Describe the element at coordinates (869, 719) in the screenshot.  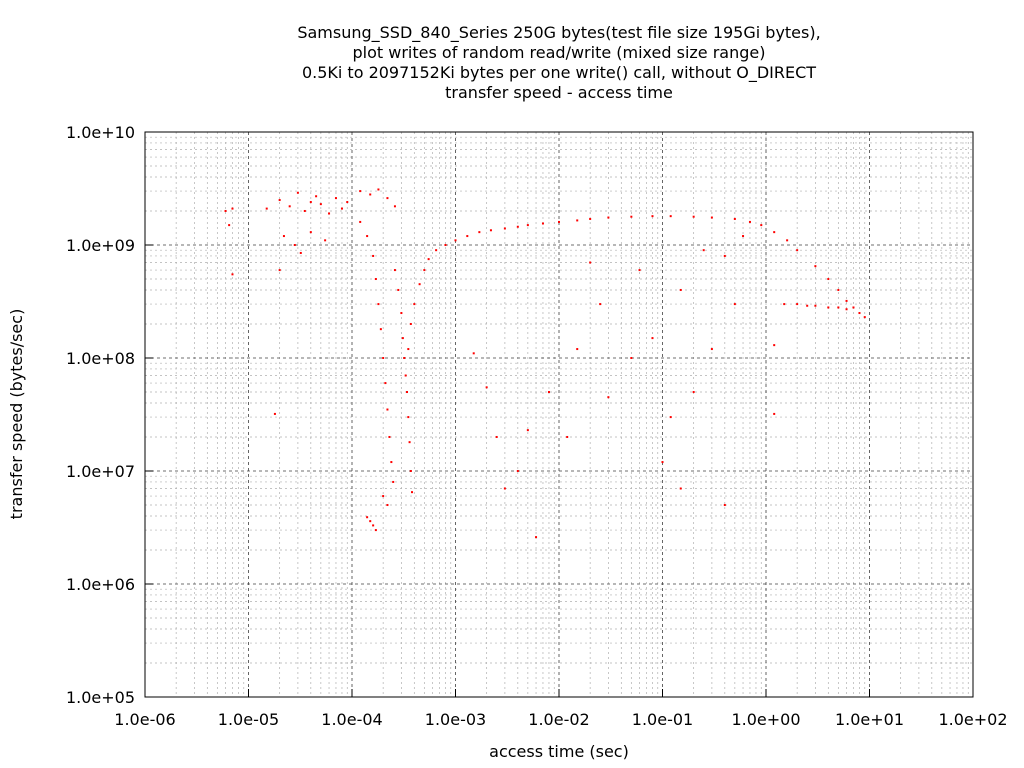
I see `x-tick-label: 1.0e+01` at that location.